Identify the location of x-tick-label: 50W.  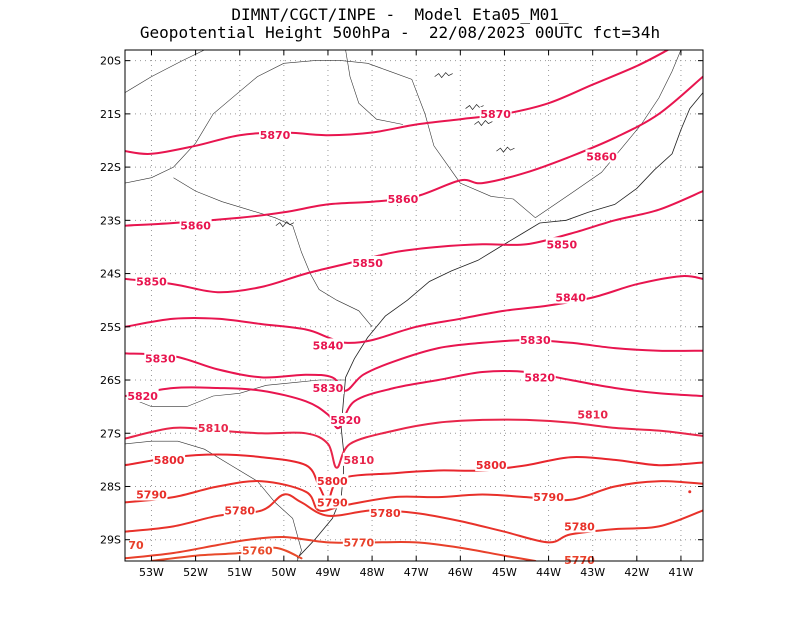
(283, 572).